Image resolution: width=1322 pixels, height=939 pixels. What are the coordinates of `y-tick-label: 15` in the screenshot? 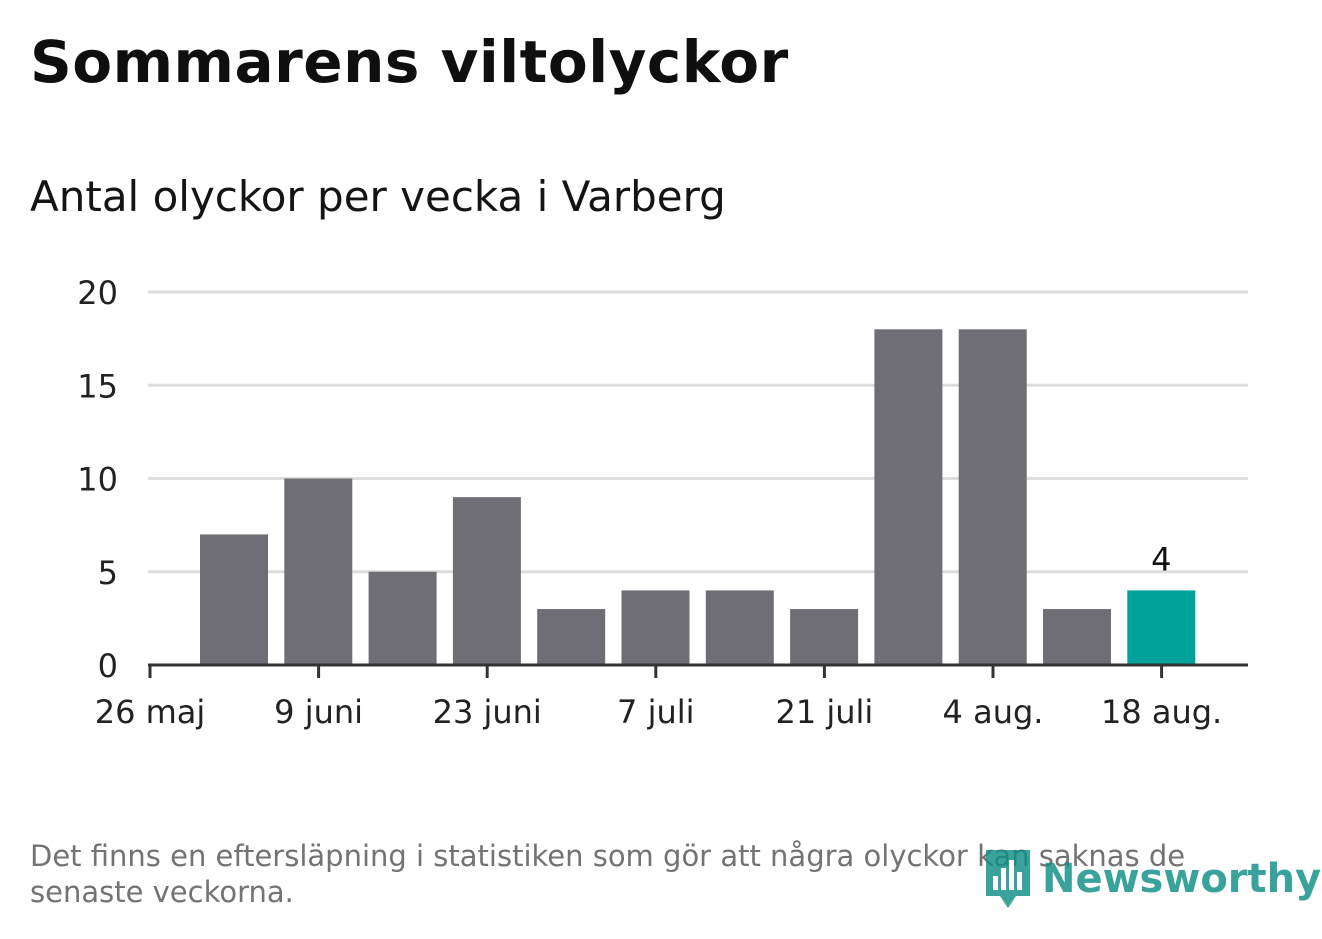 It's located at (97, 386).